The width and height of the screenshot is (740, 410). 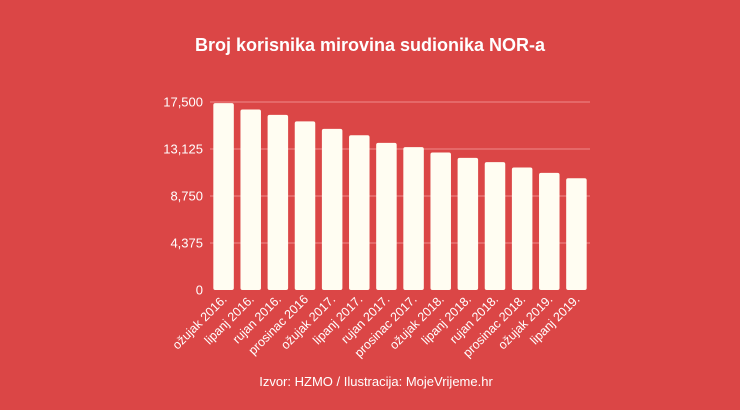 I want to click on y-axis-ticks: 0 4,375 8,750 13,125 17,500, so click(x=183, y=196).